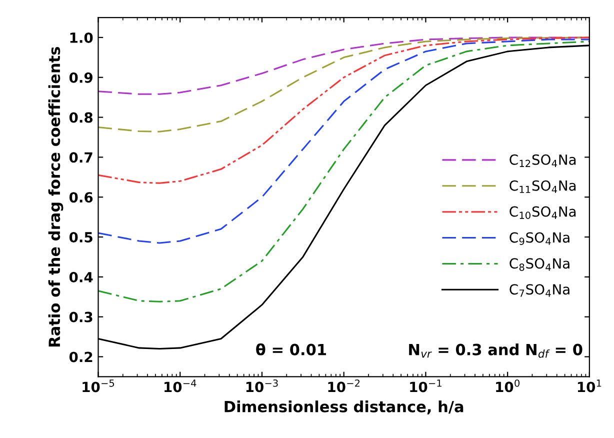 This screenshot has height=438, width=614. I want to click on y-tick-label: 0.8, so click(81, 117).